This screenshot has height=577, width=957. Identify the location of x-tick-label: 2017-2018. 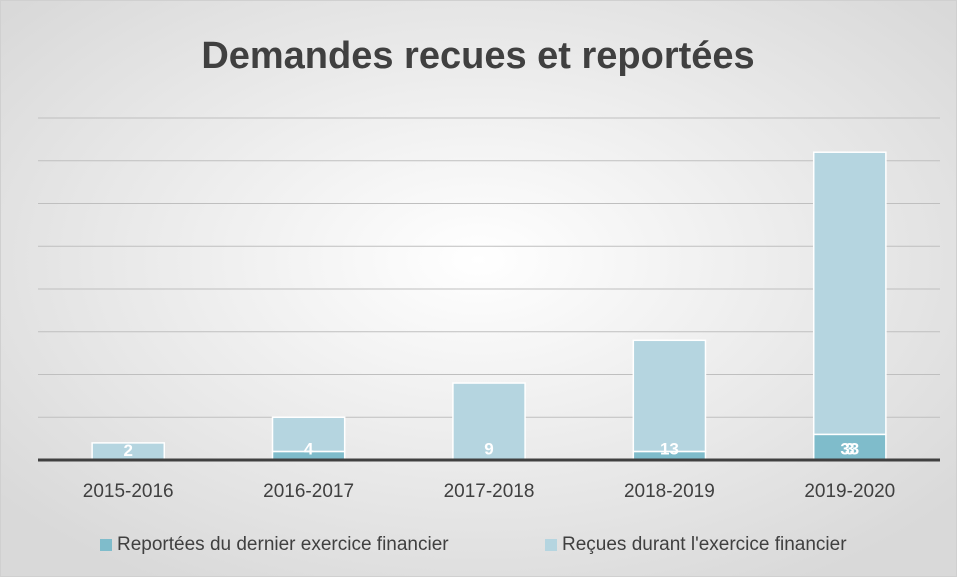
(489, 491).